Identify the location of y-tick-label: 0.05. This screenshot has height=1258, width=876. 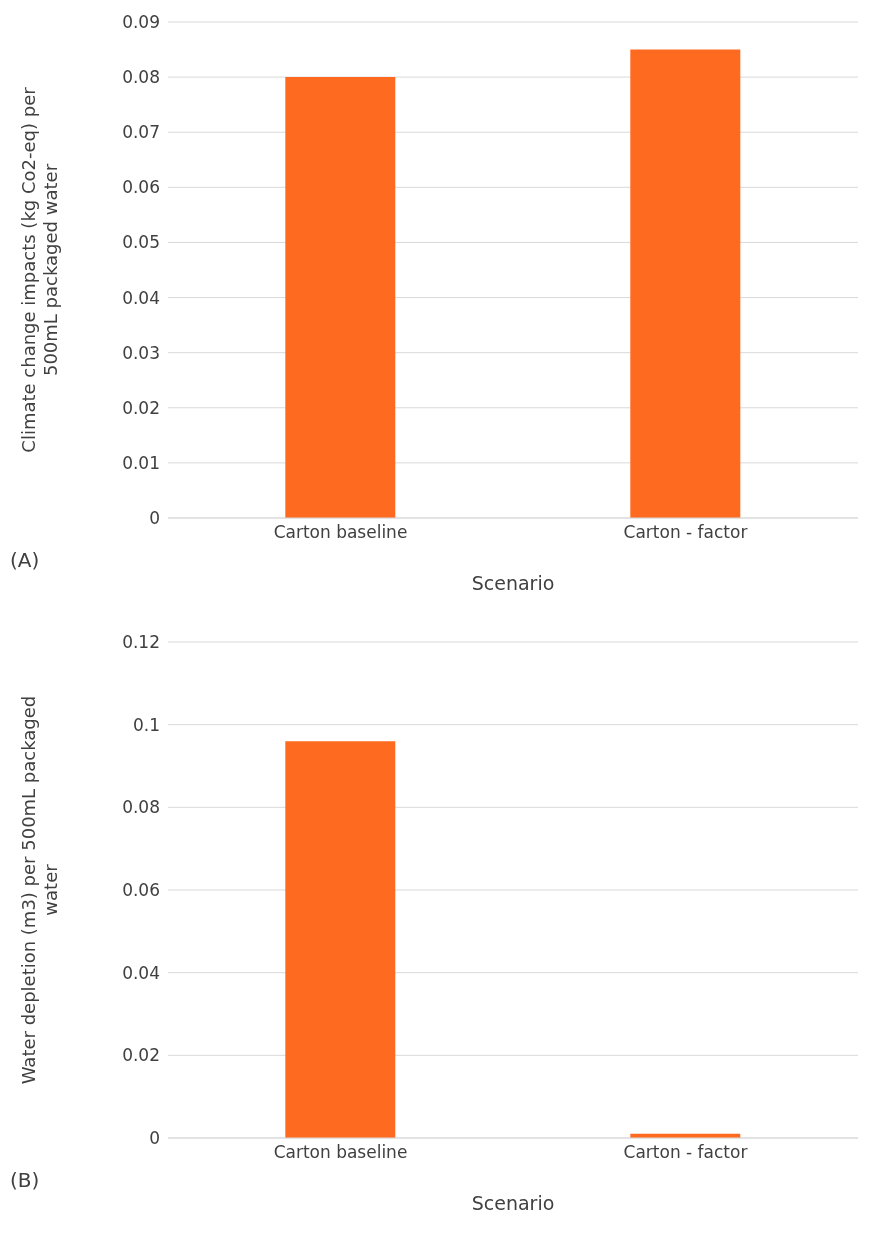
(141, 242).